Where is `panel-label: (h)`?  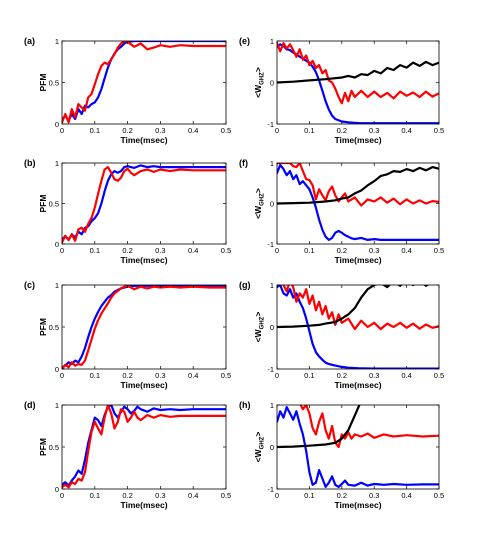 panel-label: (h) is located at coordinates (245, 405).